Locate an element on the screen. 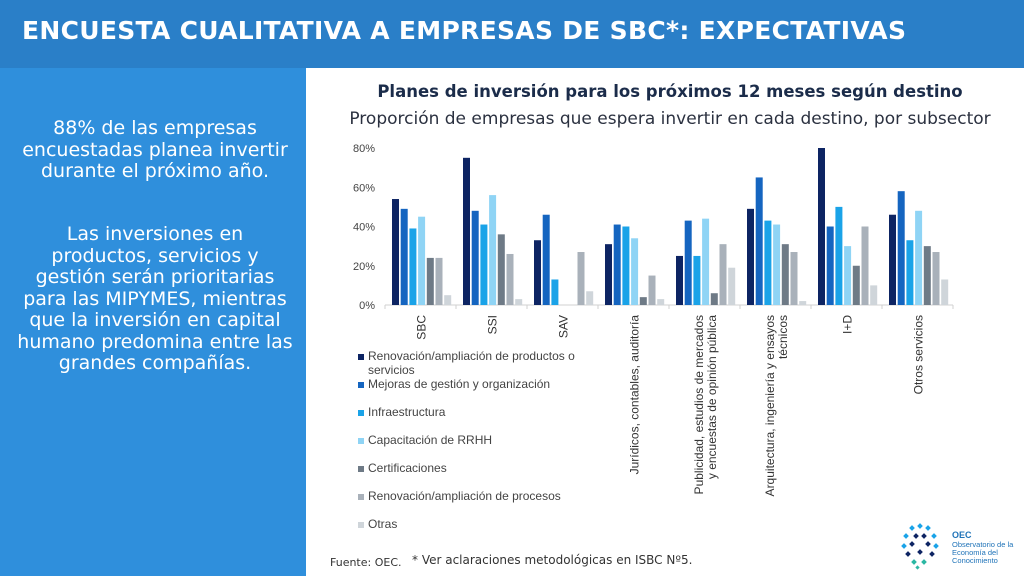  category-label-line: Arquitectura, ingeniería y ensayos is located at coordinates (770, 405).